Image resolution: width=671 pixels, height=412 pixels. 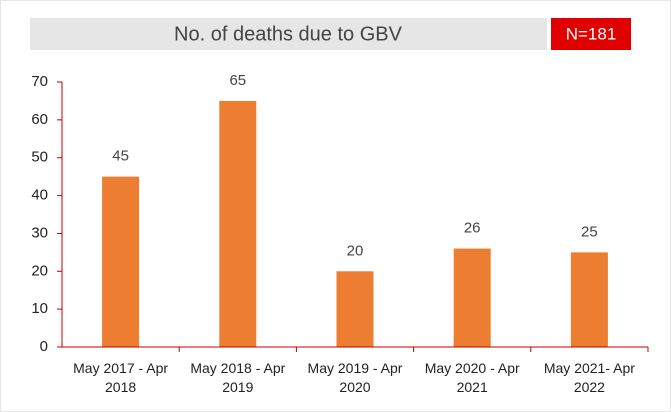 I want to click on x-tick-label: May 2021- Apr 2022, so click(x=589, y=377).